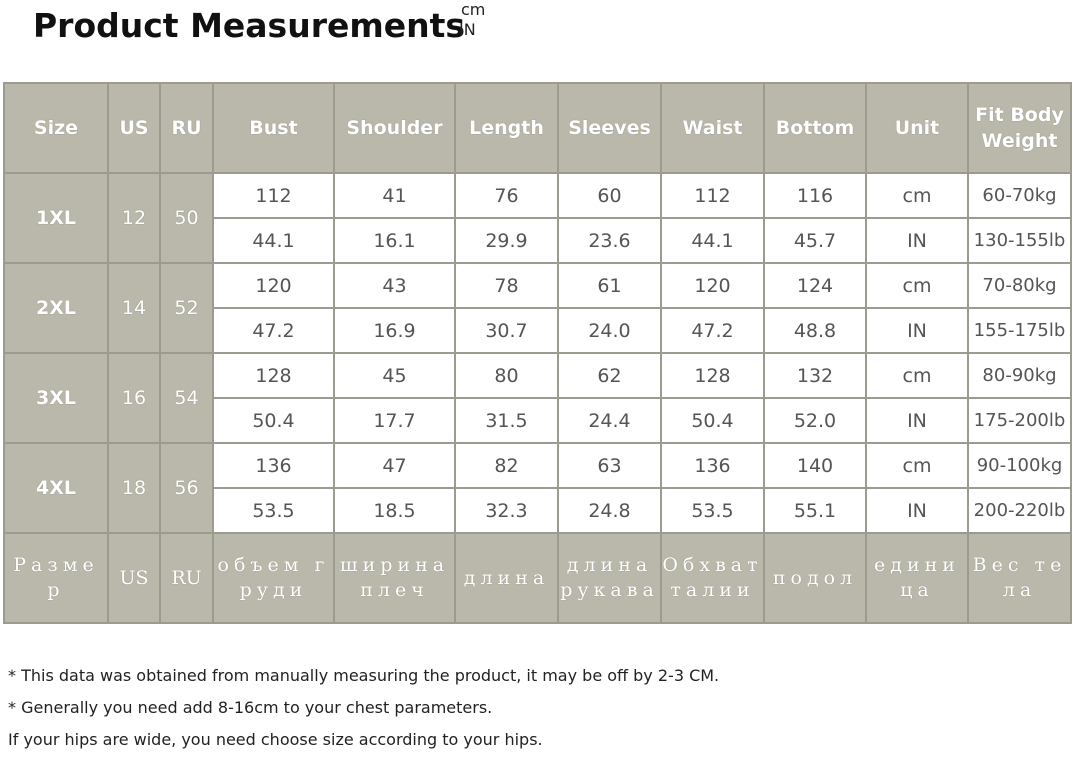 Image resolution: width=1073 pixels, height=760 pixels. I want to click on length-in: 31.5, so click(506, 420).